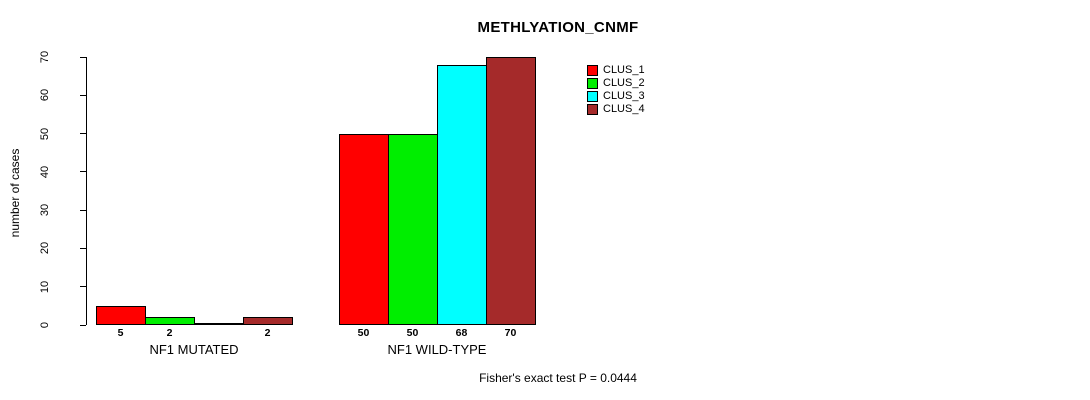 This screenshot has height=400, width=1090. What do you see at coordinates (121, 315) in the screenshot?
I see `bar-clus-1-nf1-mutated` at bounding box center [121, 315].